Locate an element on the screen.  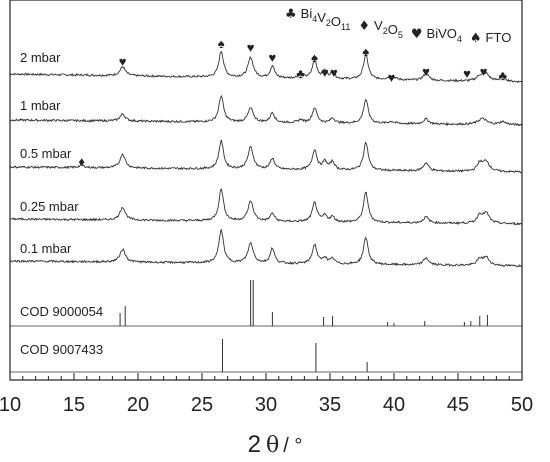
peak-marker-0: ♥ is located at coordinates (123, 61).